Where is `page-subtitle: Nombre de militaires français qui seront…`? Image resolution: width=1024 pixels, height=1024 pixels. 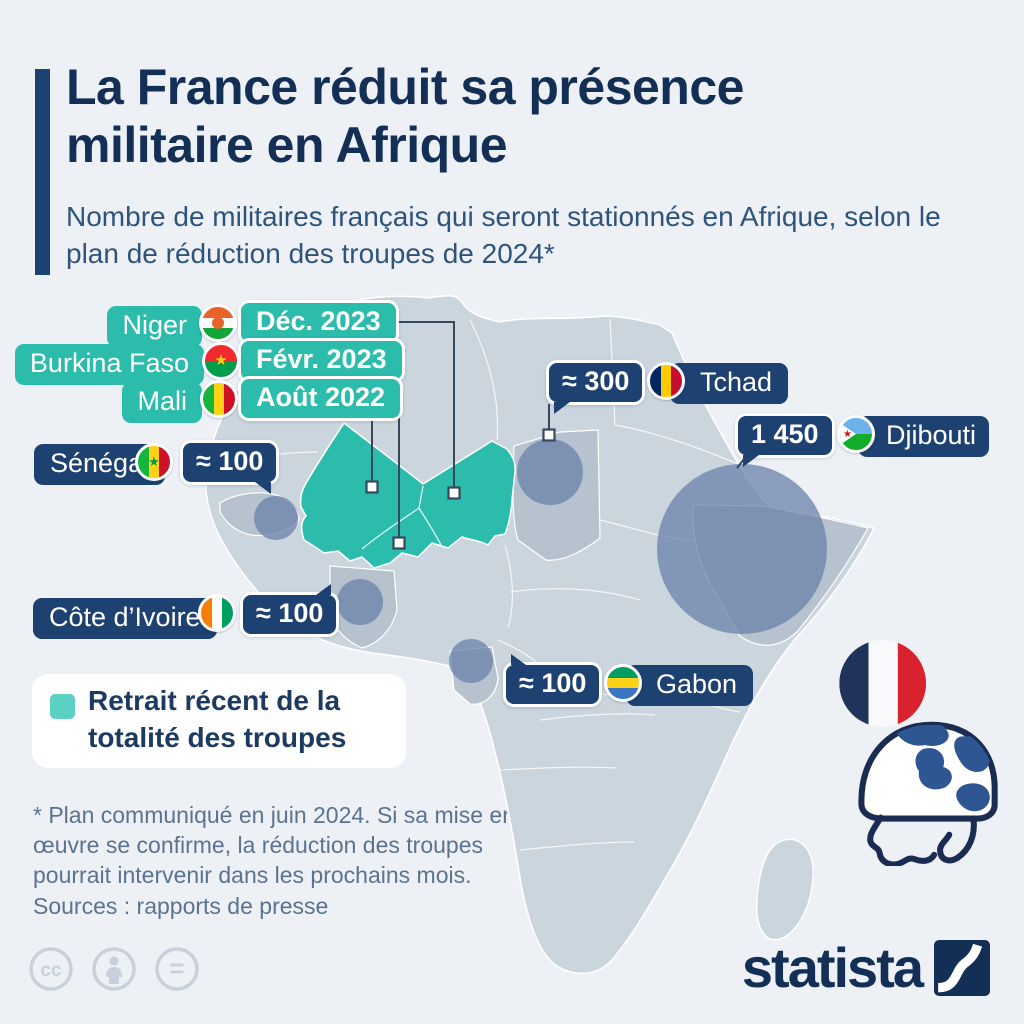
page-subtitle: Nombre de militaires français qui seront… is located at coordinates (503, 235).